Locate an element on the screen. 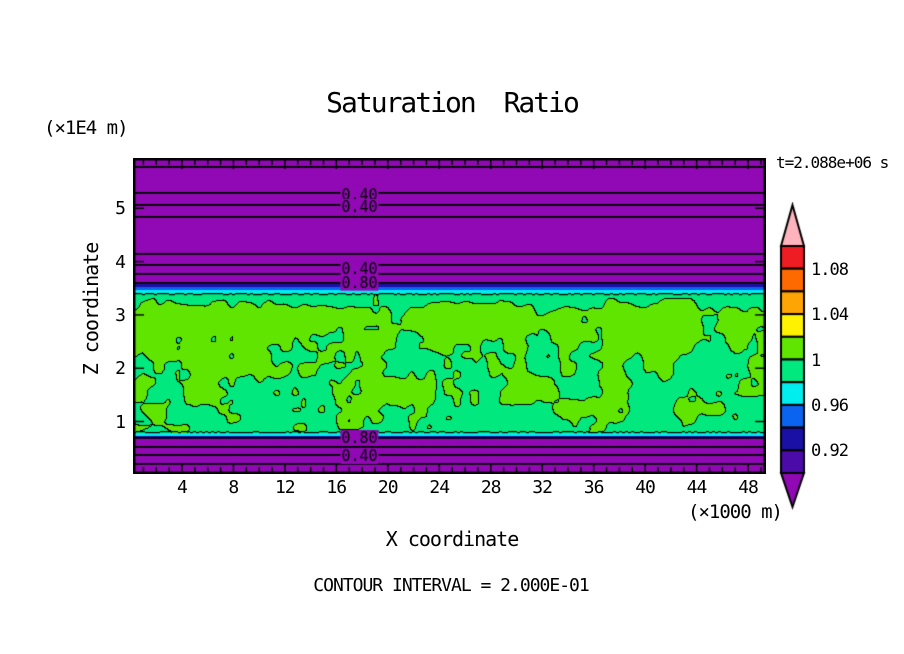  contour-interval-note: CONTOUR INTERVAL = 2.000E-01 is located at coordinates (451, 585).